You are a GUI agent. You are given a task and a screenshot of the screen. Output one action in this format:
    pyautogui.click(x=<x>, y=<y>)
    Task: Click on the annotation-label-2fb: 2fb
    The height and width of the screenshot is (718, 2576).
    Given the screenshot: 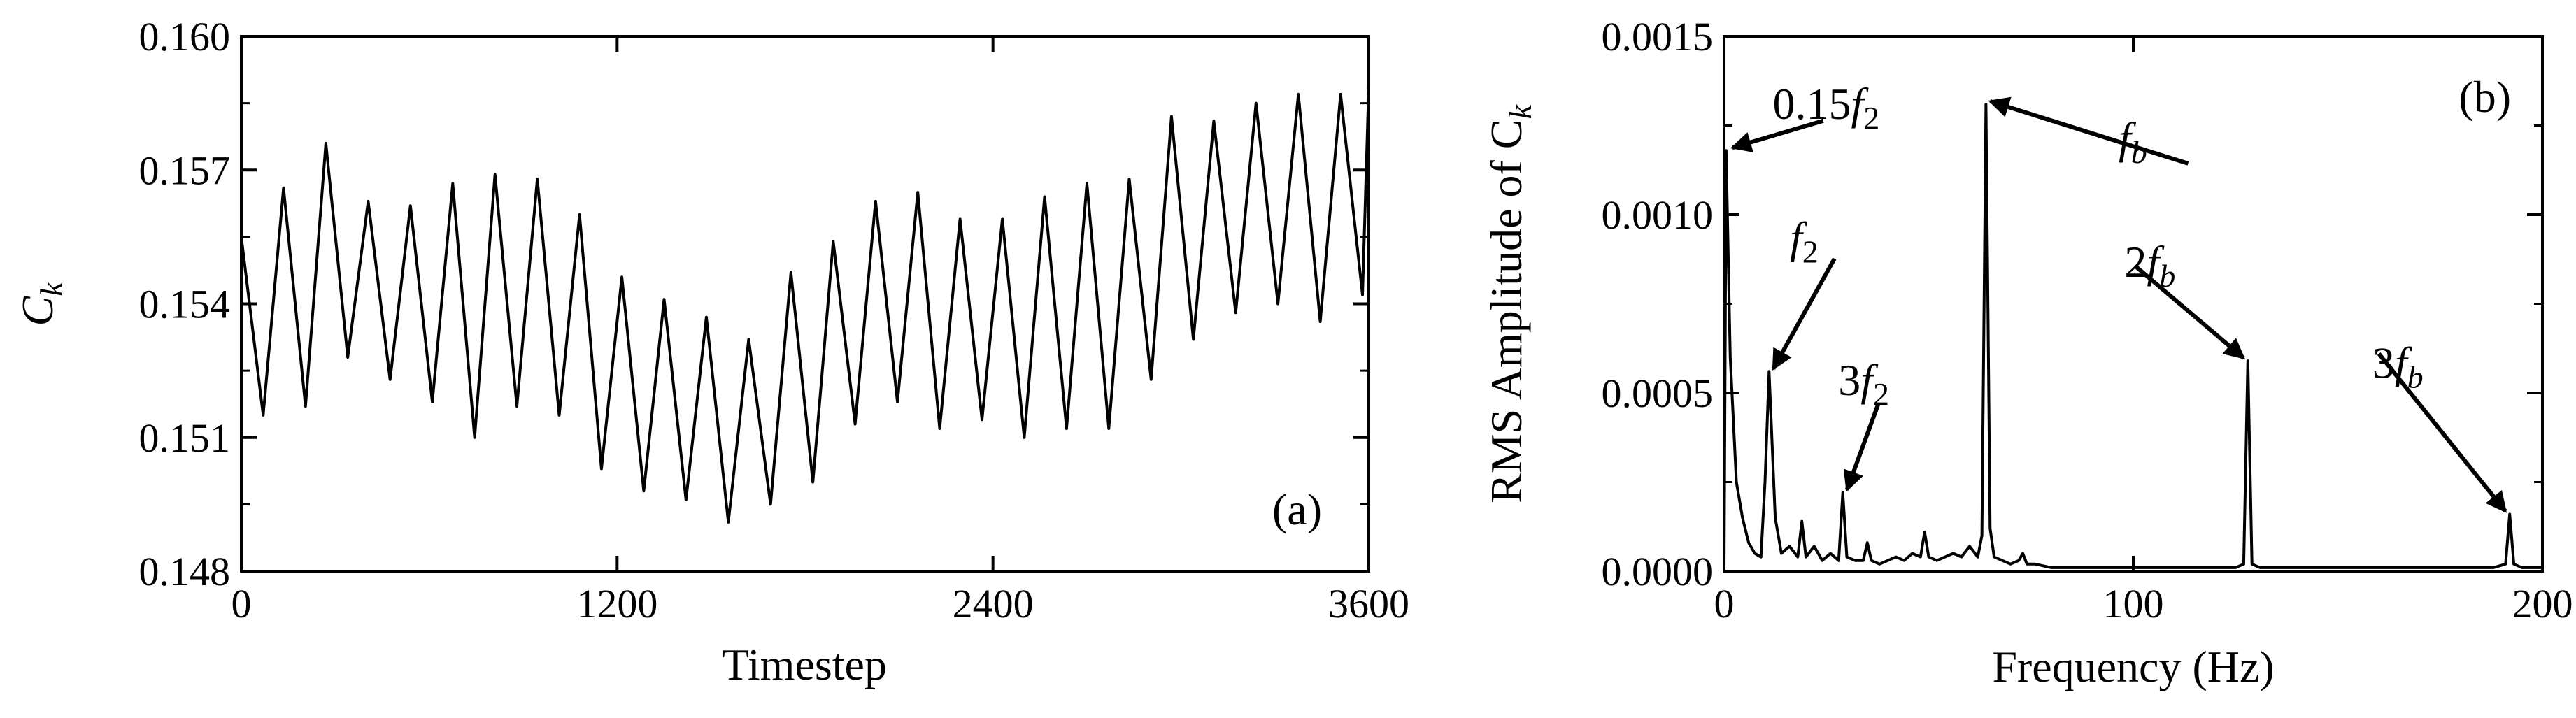 What is the action you would take?
    pyautogui.click(x=2149, y=265)
    